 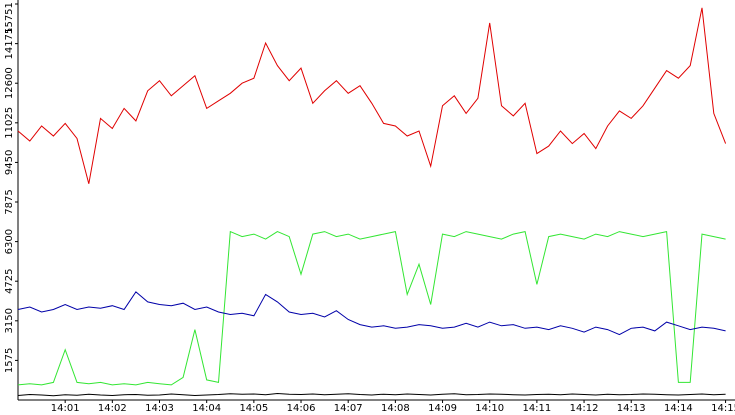 What do you see at coordinates (348, 408) in the screenshot?
I see `x-tick-label: 14:07` at bounding box center [348, 408].